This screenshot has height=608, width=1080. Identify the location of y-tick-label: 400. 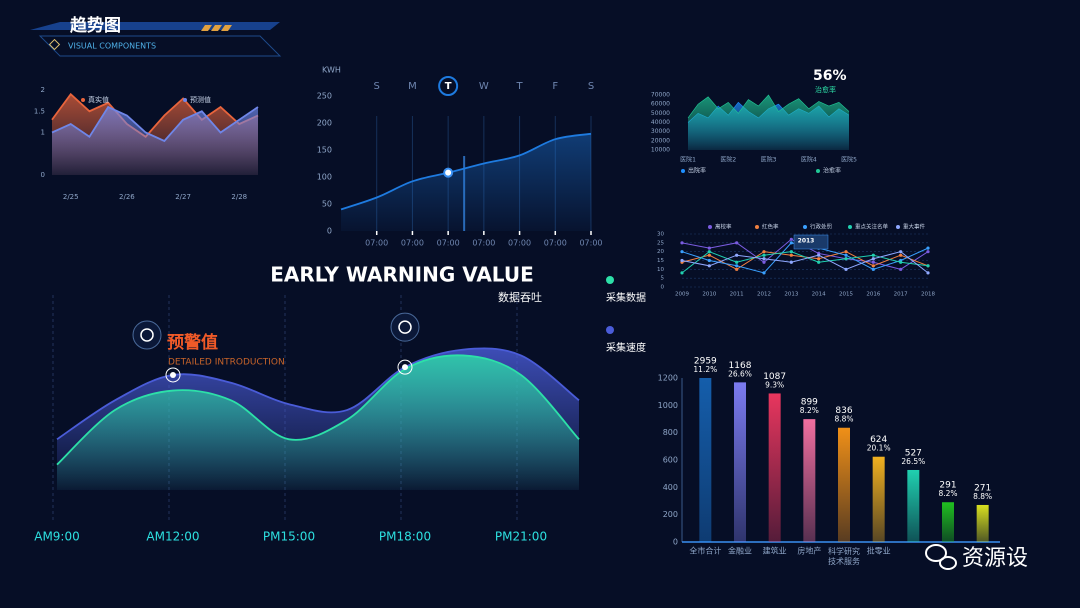
(670, 487).